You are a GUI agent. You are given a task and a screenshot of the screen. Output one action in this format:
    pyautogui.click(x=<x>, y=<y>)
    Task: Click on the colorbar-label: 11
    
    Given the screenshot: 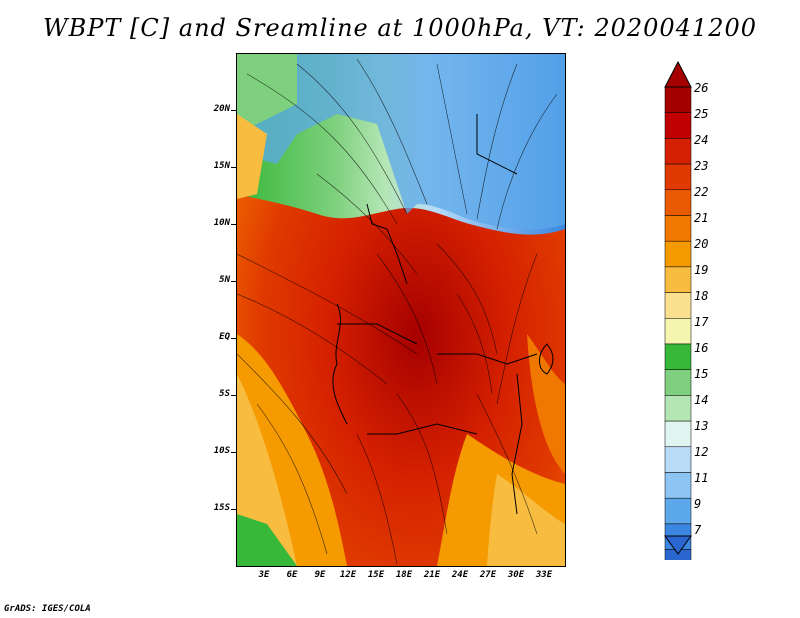 What is the action you would take?
    pyautogui.click(x=701, y=478)
    